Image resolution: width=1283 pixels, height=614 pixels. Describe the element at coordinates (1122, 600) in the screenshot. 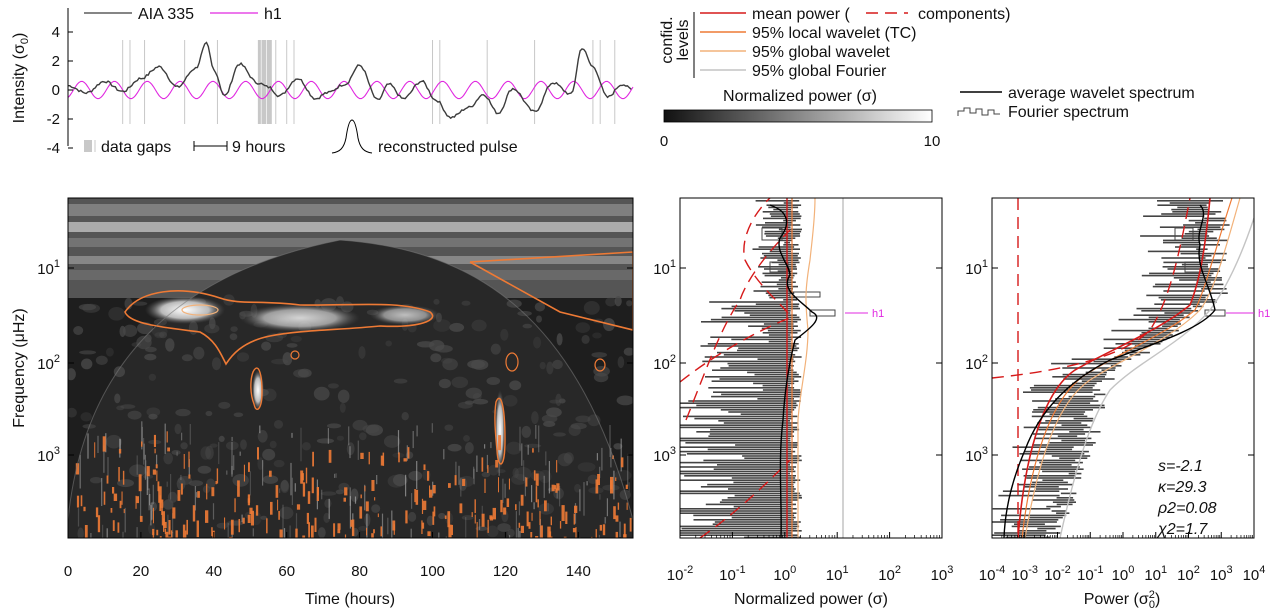

I see `right-xlabel: Power (σ2 0)` at that location.